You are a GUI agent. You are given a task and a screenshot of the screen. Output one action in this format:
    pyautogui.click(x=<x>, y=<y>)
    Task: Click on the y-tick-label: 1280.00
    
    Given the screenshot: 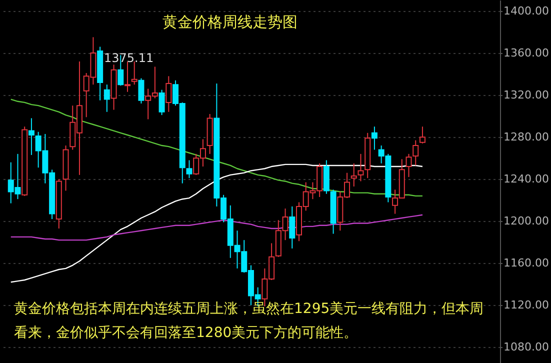 What is the action you would take?
    pyautogui.click(x=526, y=137)
    